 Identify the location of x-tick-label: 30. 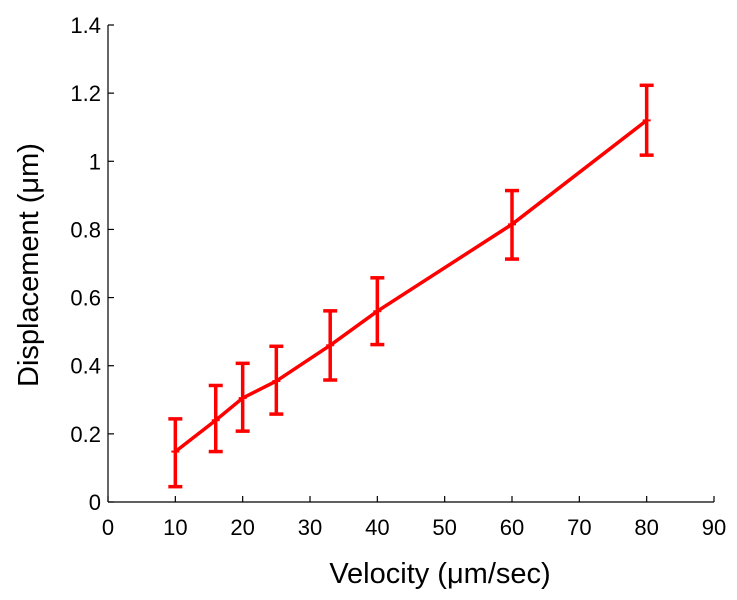
(310, 527).